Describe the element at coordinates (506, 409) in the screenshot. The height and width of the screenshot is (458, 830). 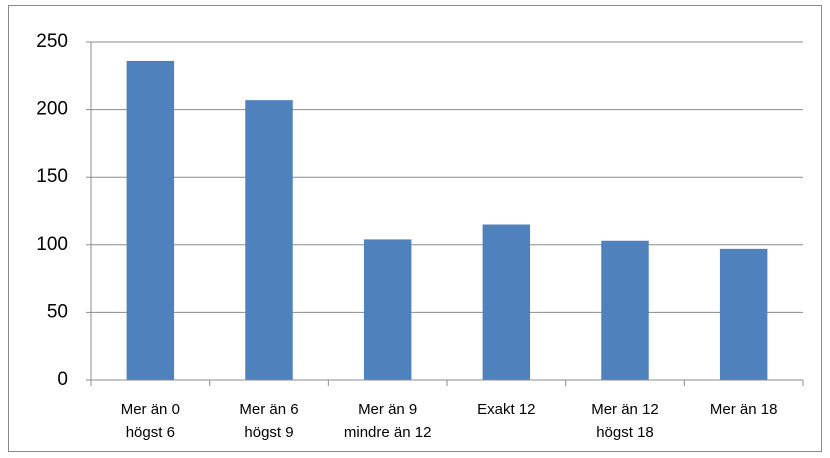
I see `x-tick-label: Exakt 12` at that location.